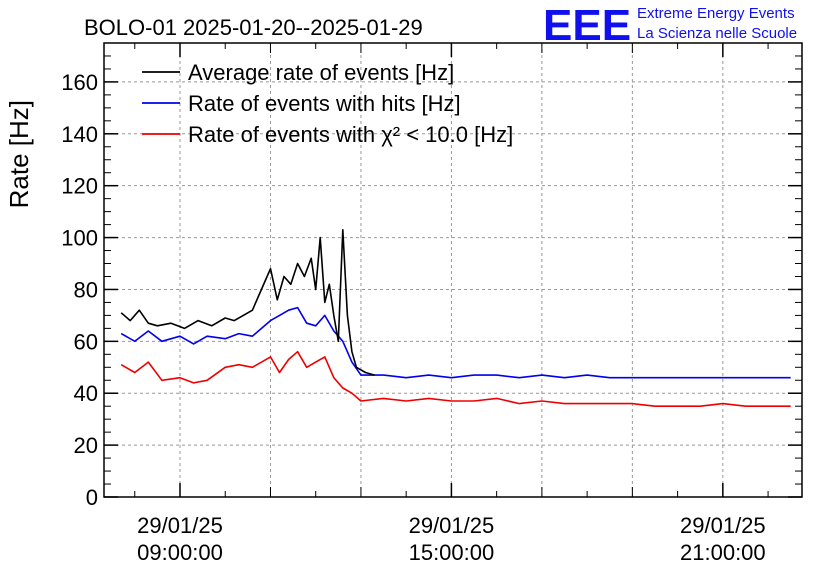  I want to click on eee-logo-mark: EEE, so click(587, 25).